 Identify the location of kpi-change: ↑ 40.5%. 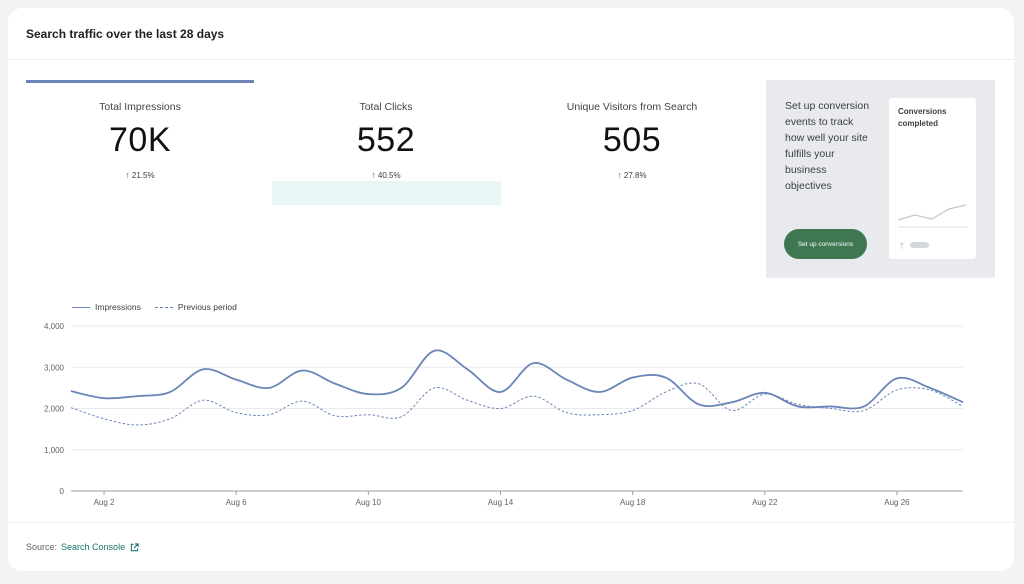
(386, 175).